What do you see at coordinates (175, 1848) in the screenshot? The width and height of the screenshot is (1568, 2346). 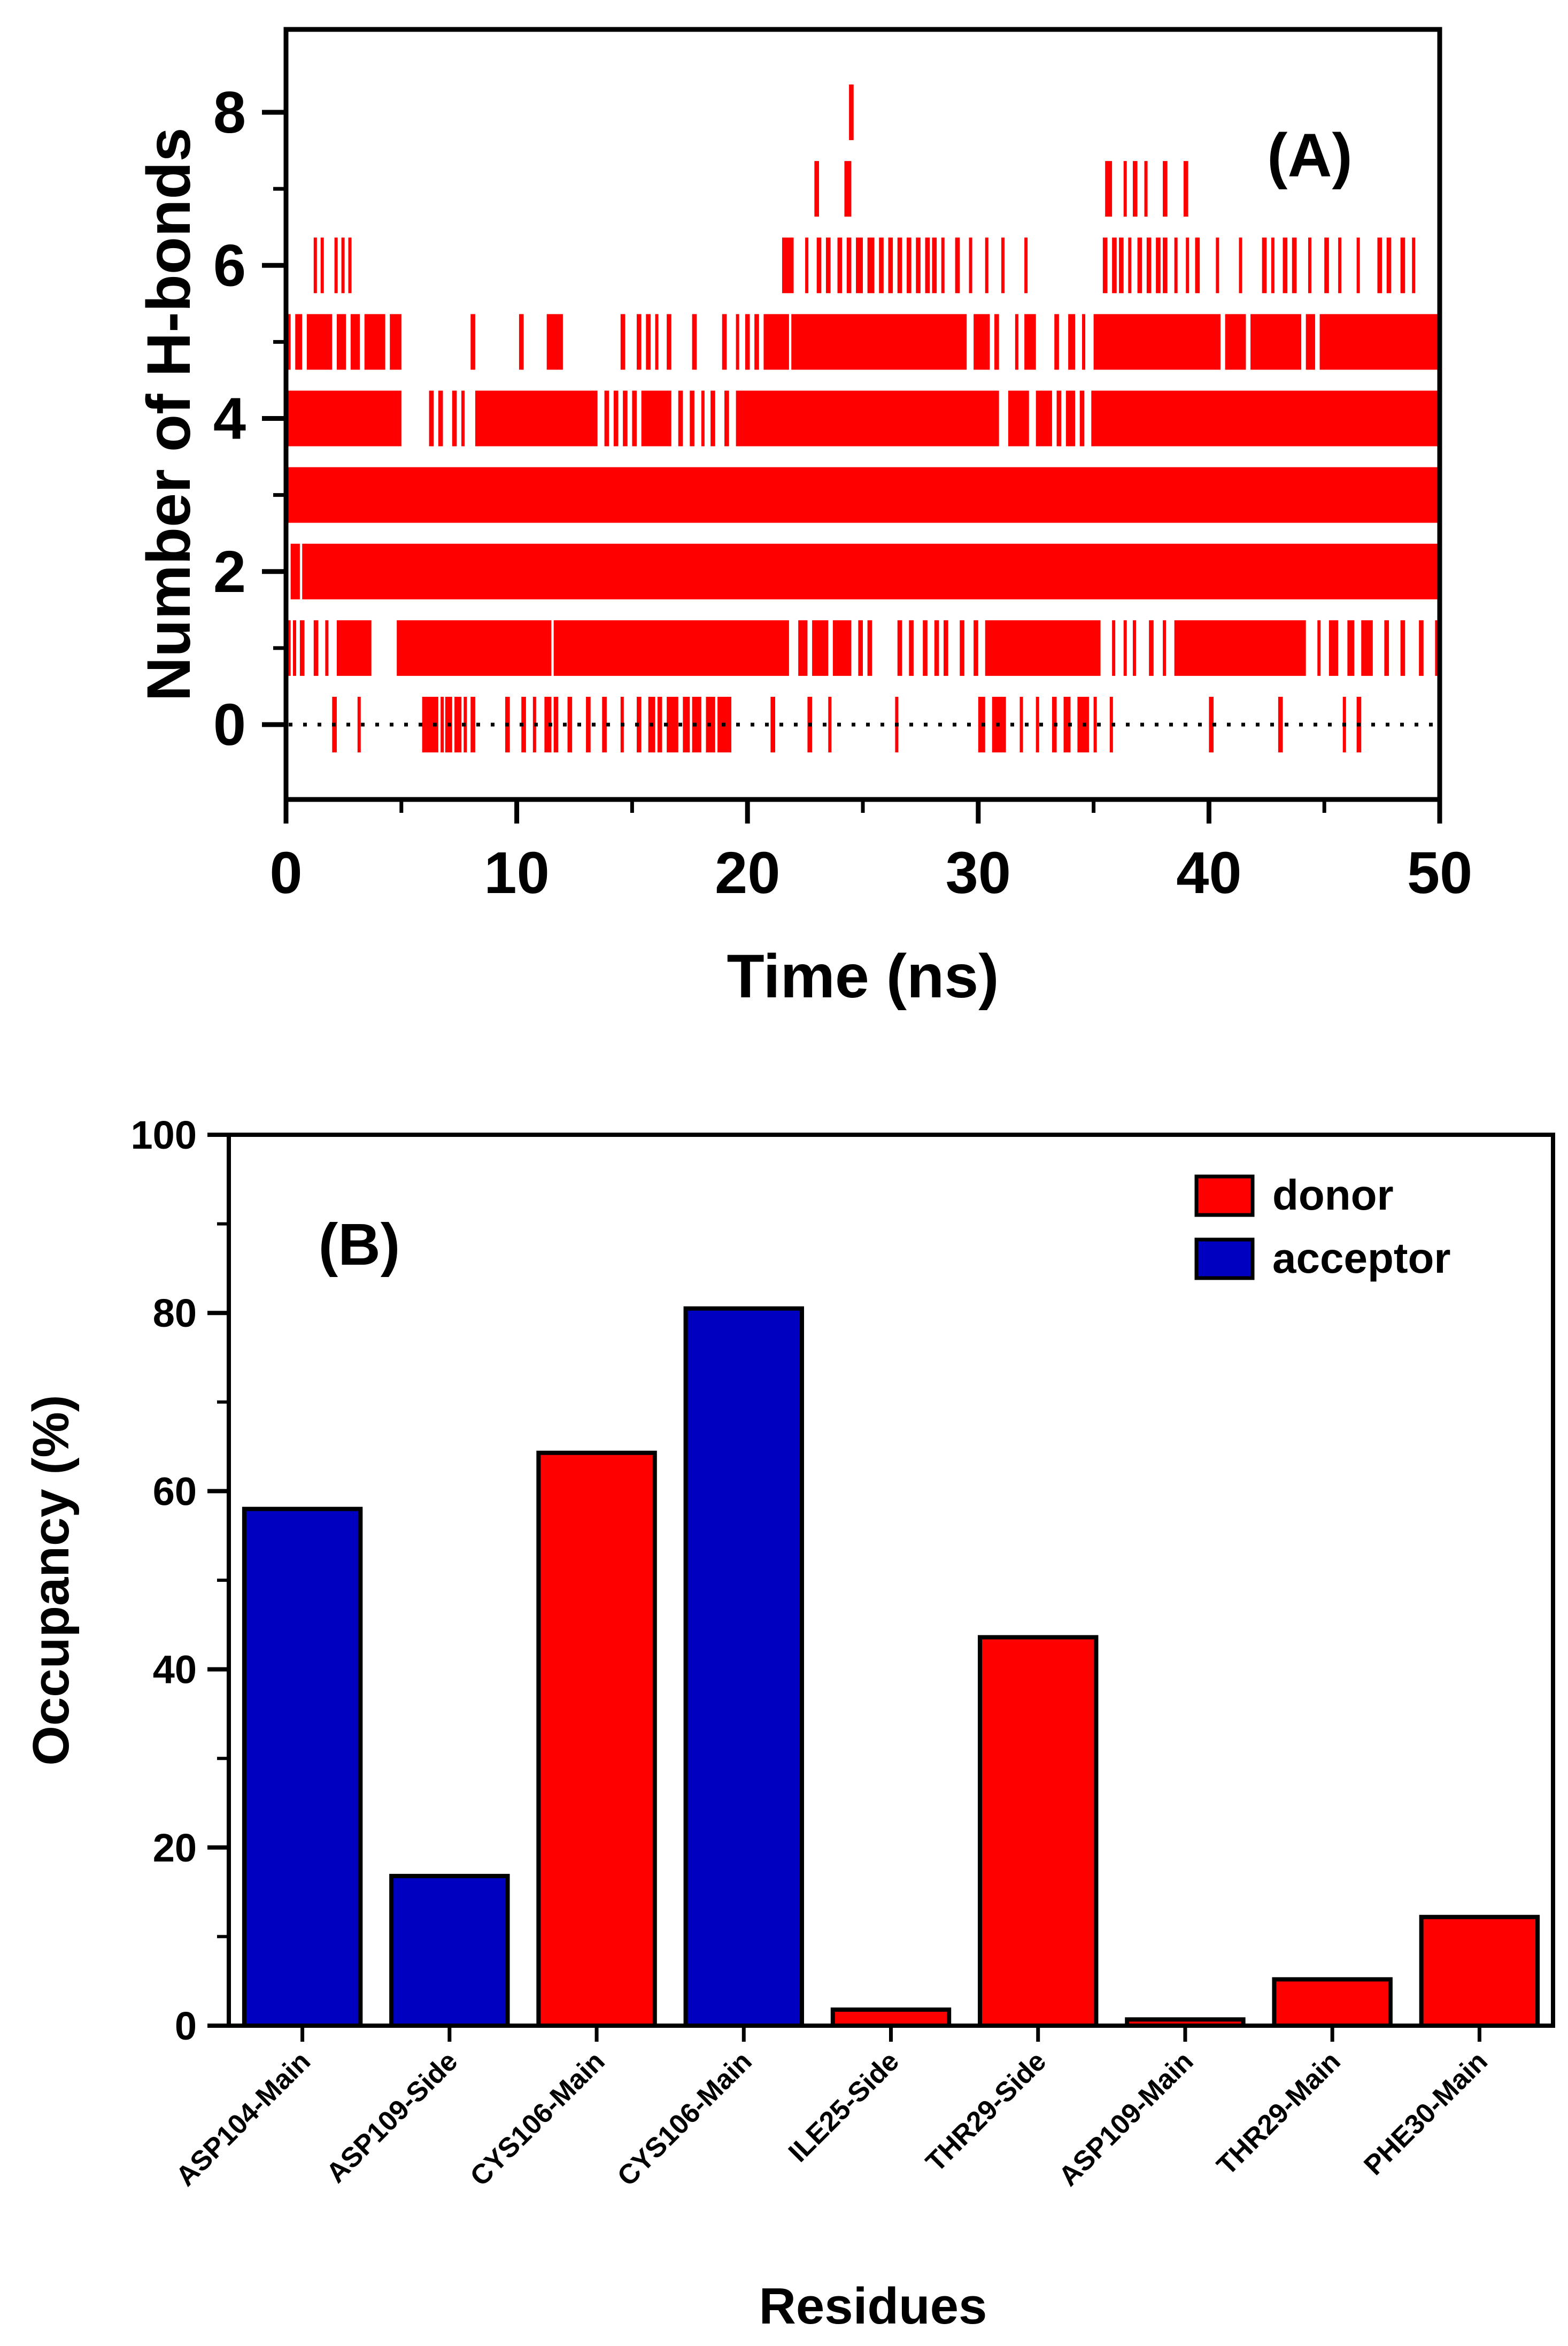 I see `y-tick-label-b: 20` at bounding box center [175, 1848].